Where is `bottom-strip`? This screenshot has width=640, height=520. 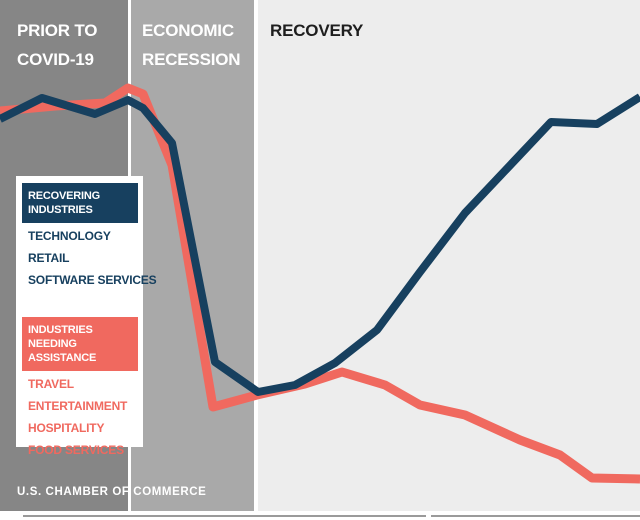
bottom-strip is located at coordinates (320, 515).